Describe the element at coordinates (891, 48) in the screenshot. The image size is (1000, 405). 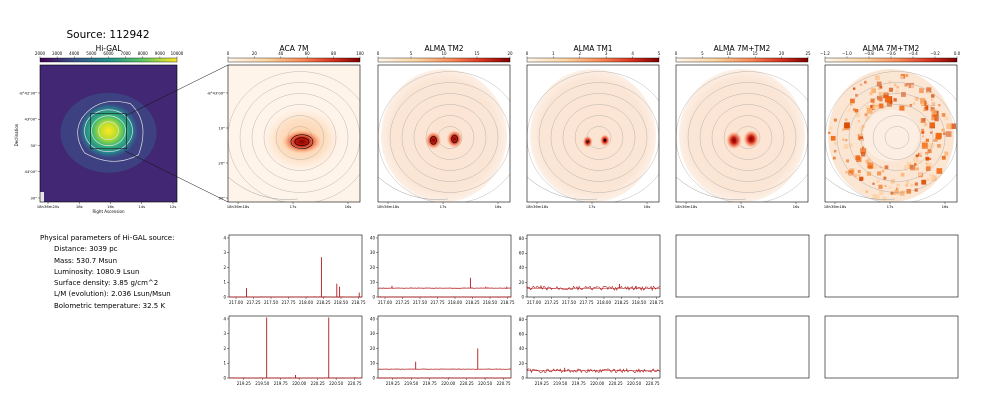
I see `panel-title: ALMA 7M+TM2` at that location.